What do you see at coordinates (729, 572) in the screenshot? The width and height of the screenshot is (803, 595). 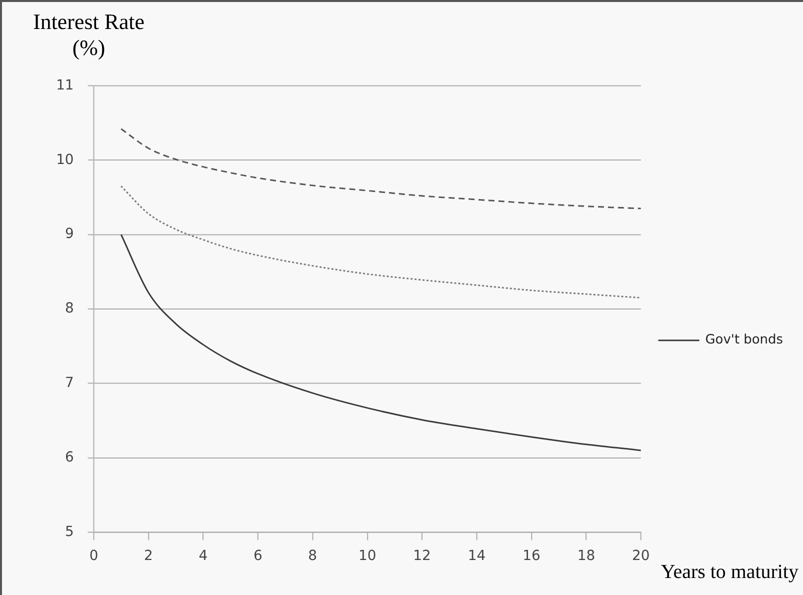 I see `x-axis-title: Years to maturity` at bounding box center [729, 572].